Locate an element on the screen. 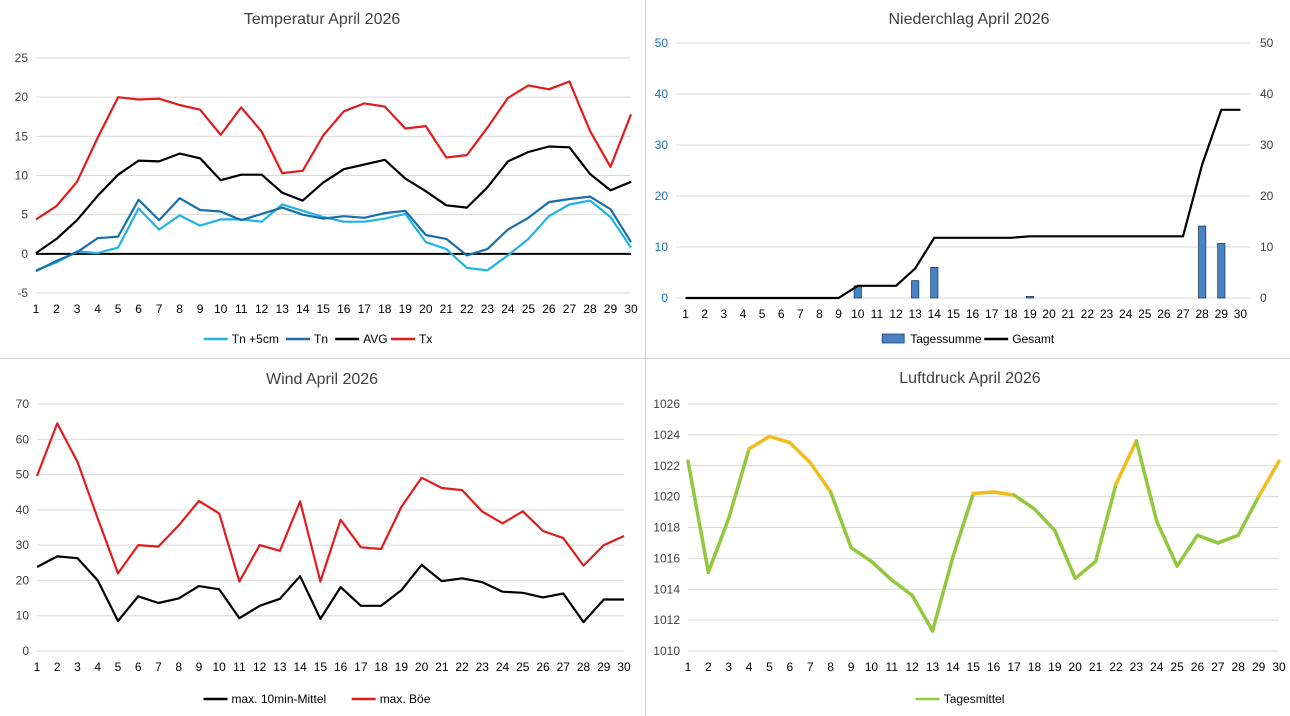  x-tick-label: 23 is located at coordinates (1137, 667).